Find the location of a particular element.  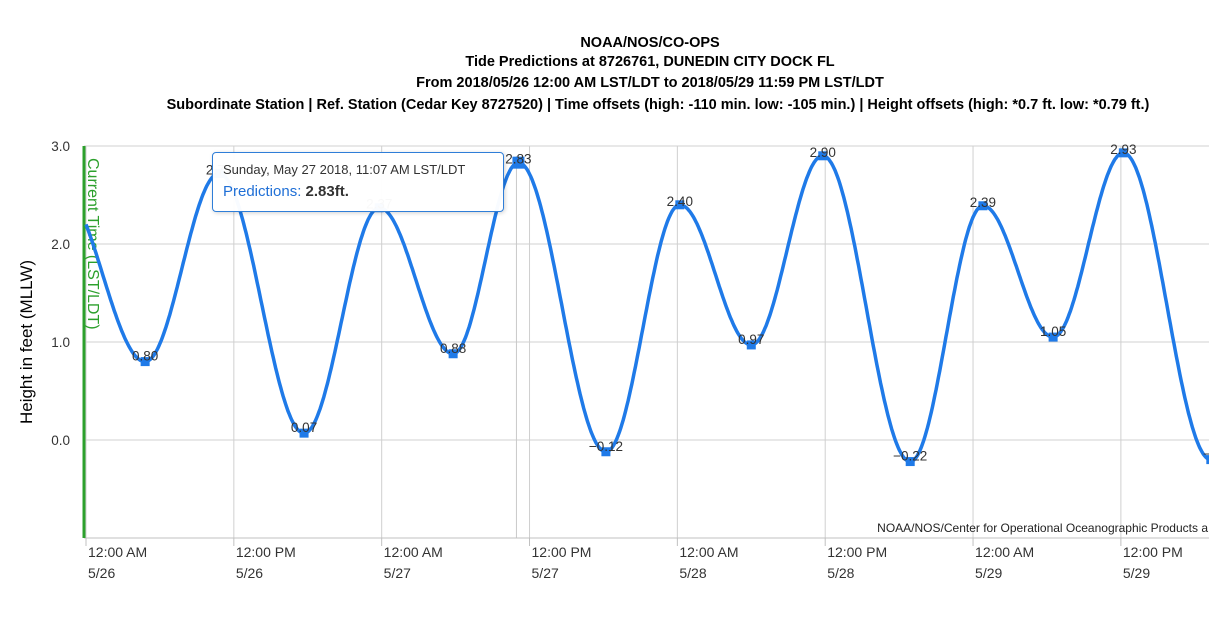

data-label: −0.12 is located at coordinates (606, 446).